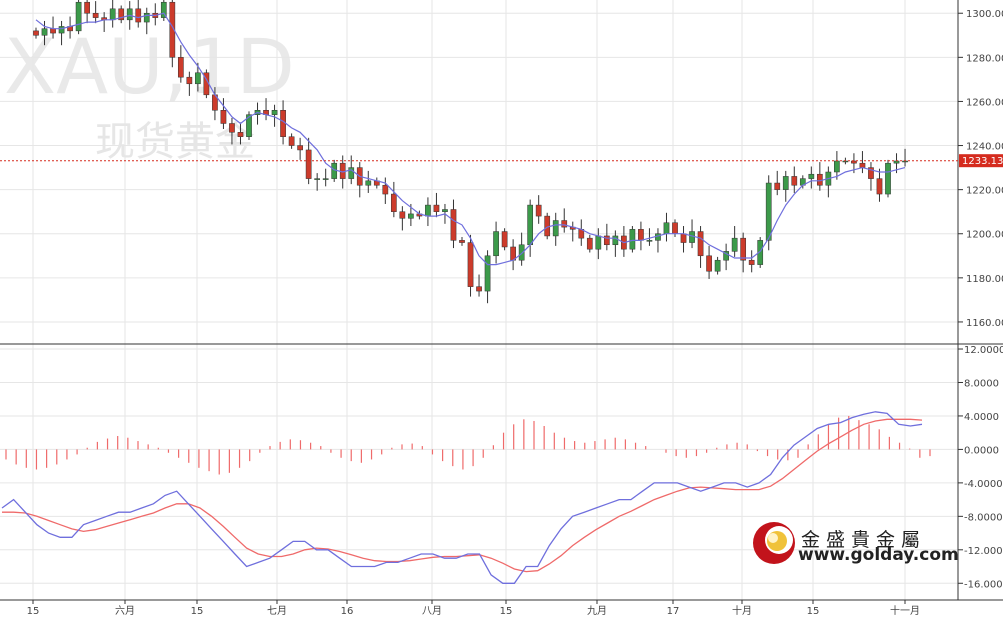  I want to click on price-tick-label: 1260.00, so click(984, 102).